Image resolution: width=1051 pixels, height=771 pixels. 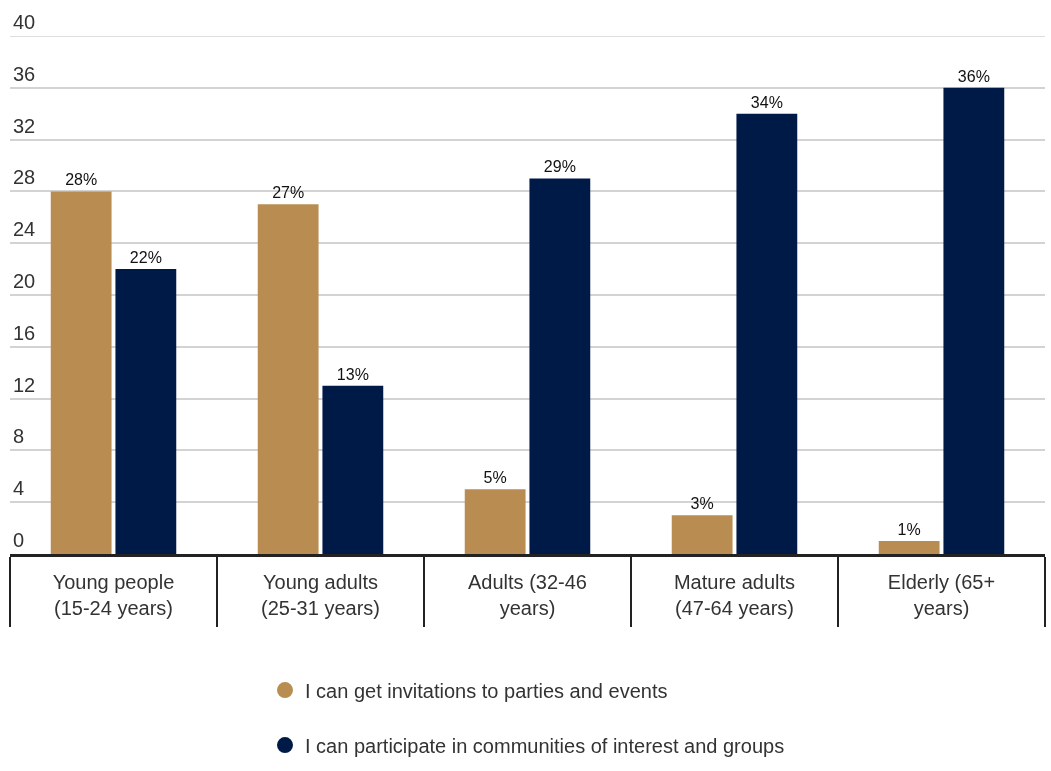 I want to click on y-tick-label: 36, so click(x=24, y=73).